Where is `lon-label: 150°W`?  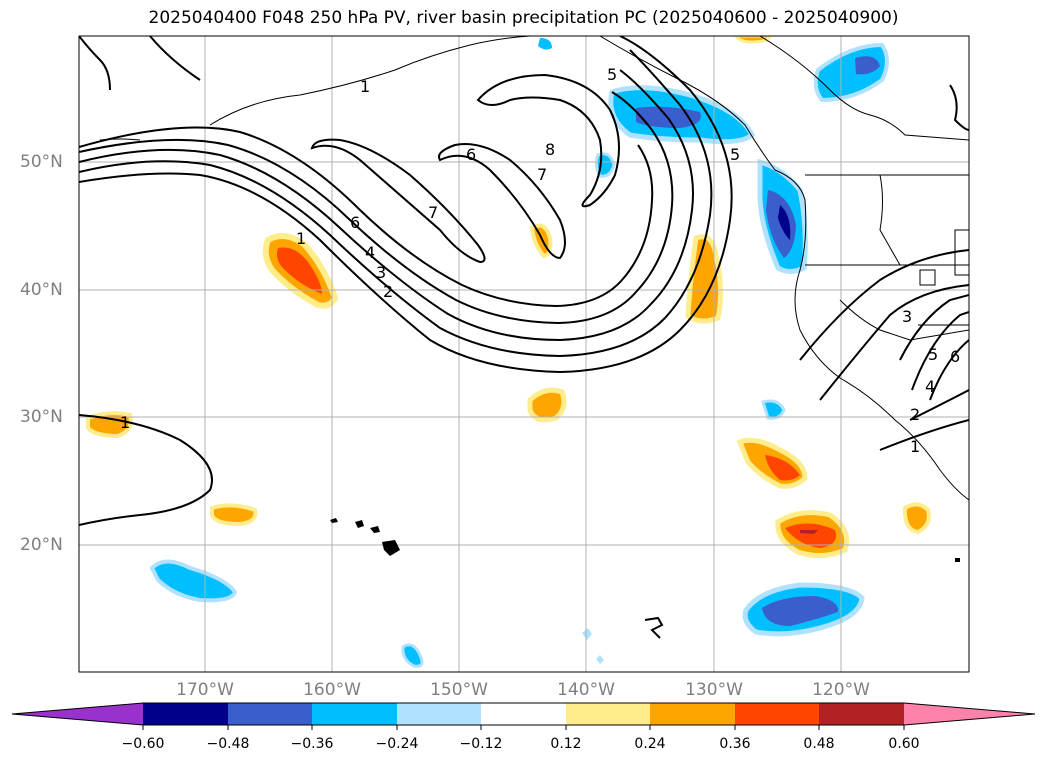
lon-label: 150°W is located at coordinates (459, 690).